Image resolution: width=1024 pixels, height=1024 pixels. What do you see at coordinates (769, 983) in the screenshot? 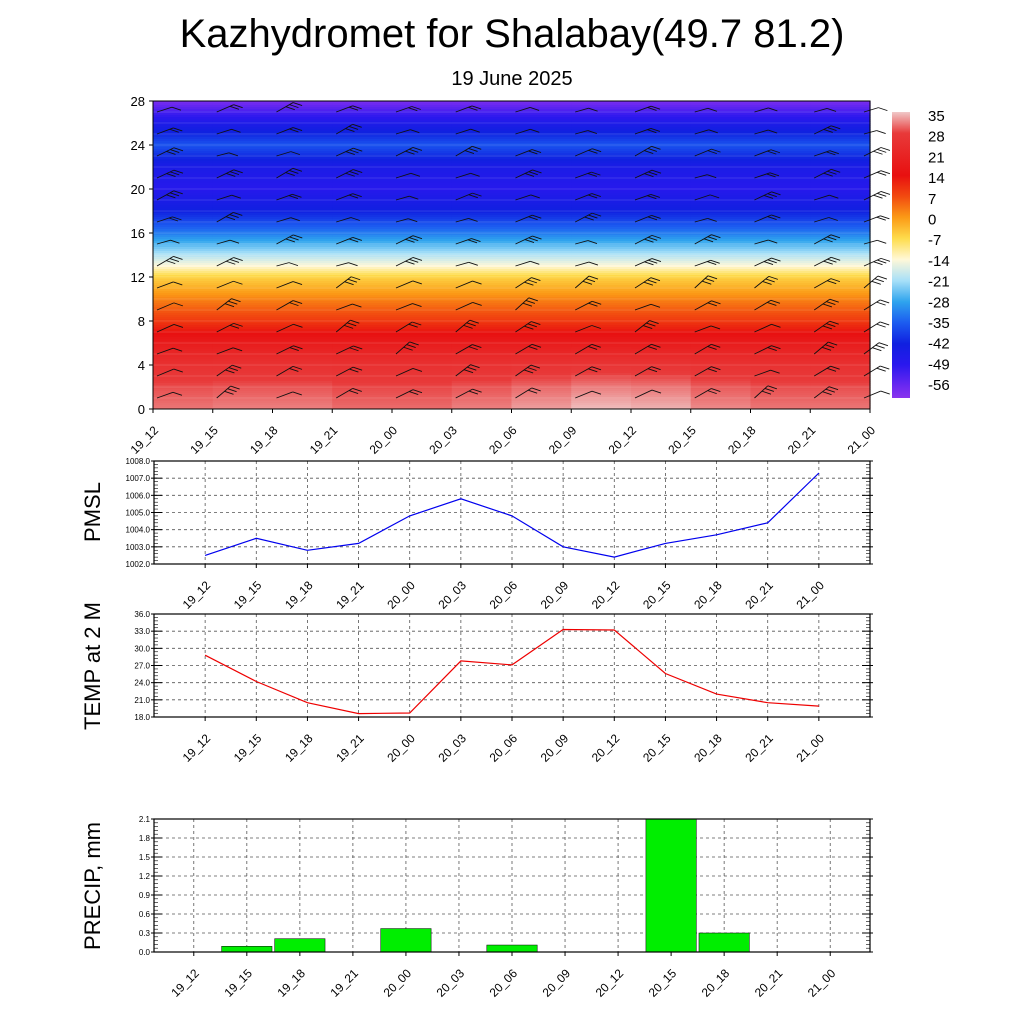
I see `x-tick-label: 20_21` at bounding box center [769, 983].